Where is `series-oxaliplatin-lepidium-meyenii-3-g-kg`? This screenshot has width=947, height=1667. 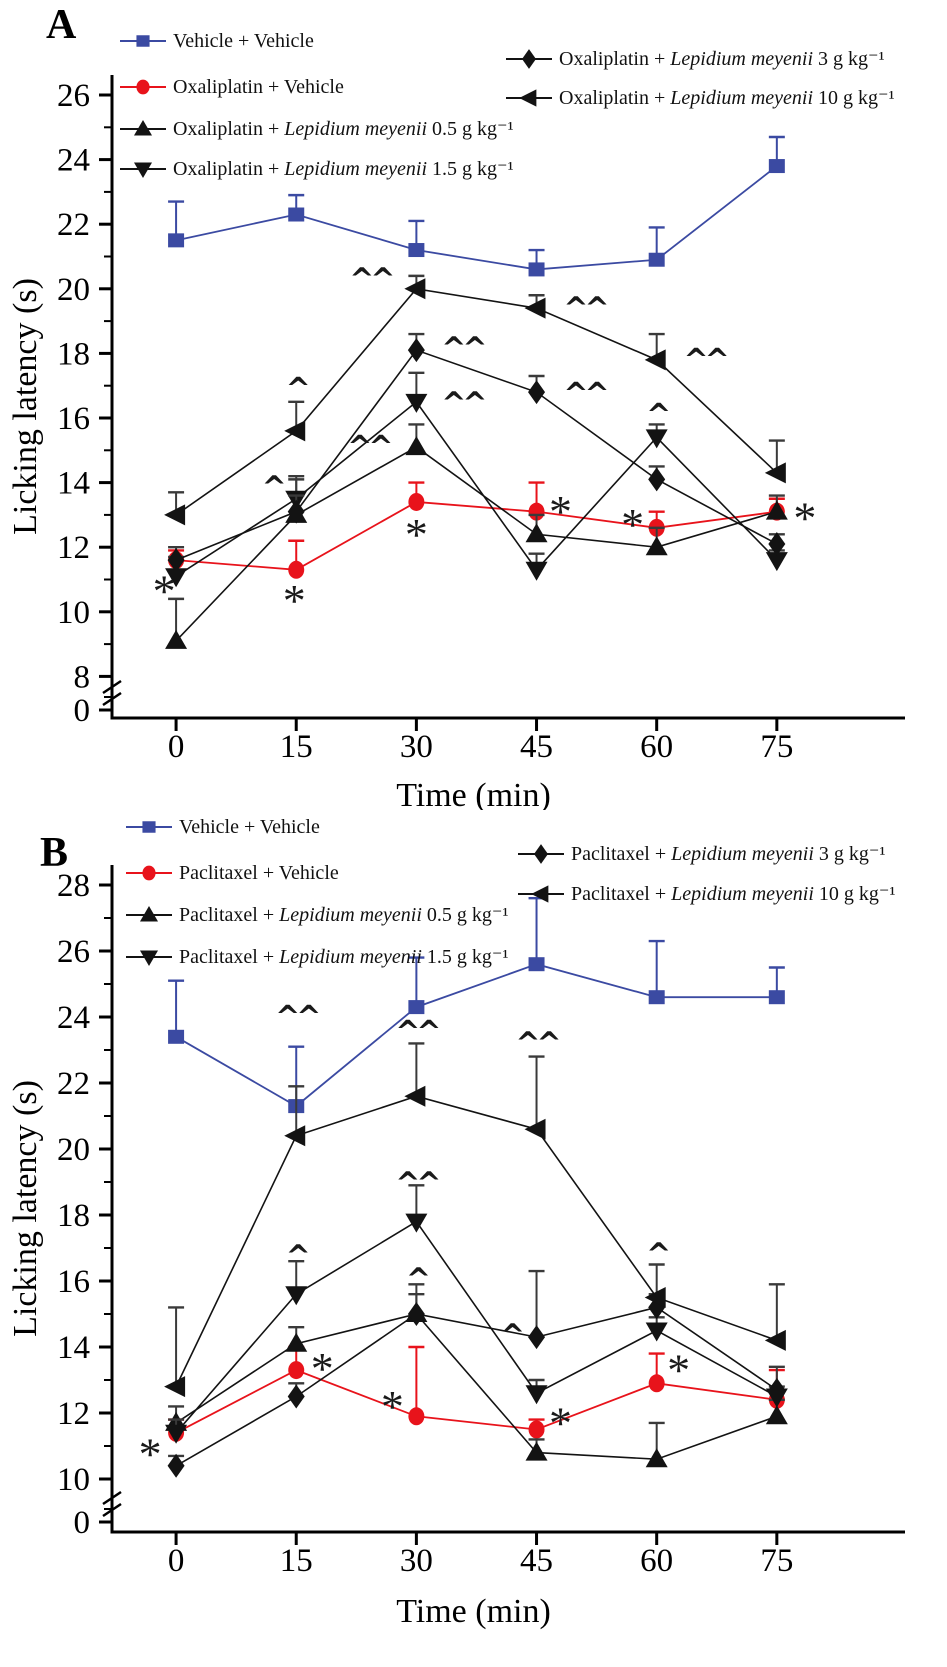 series-oxaliplatin-lepidium-meyenii-3-g-kg is located at coordinates (476, 452).